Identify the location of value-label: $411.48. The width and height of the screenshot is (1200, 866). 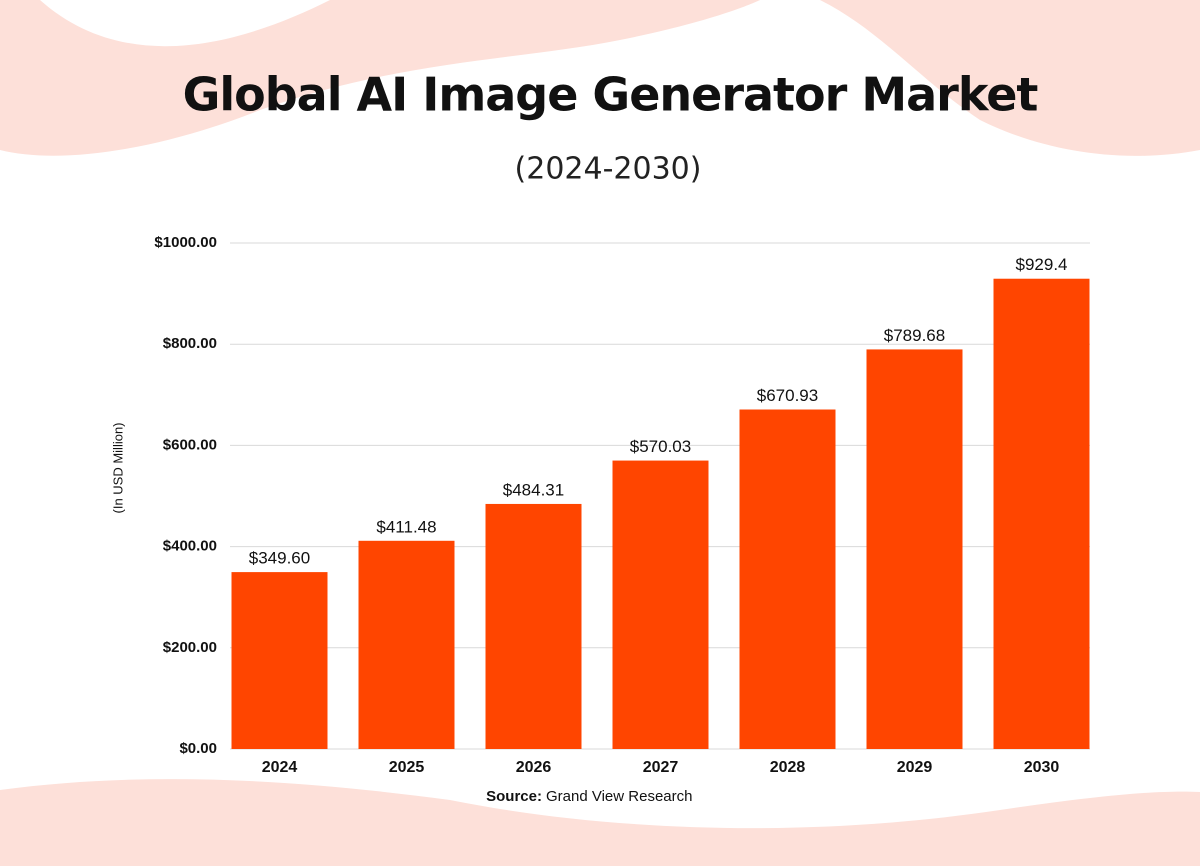
(406, 526).